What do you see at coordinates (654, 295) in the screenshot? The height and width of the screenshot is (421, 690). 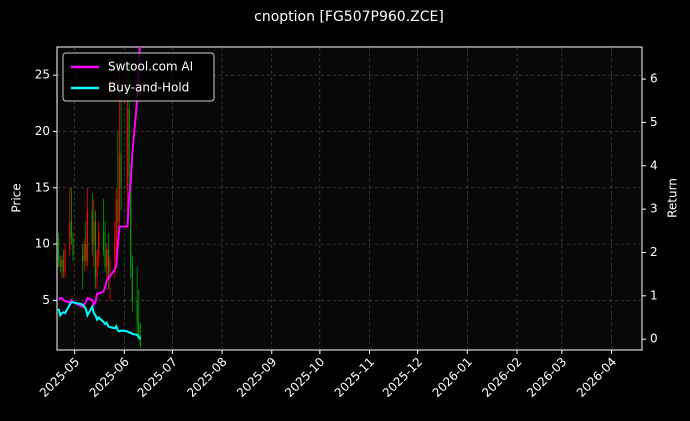 I see `y2-tick-label: 1` at bounding box center [654, 295].